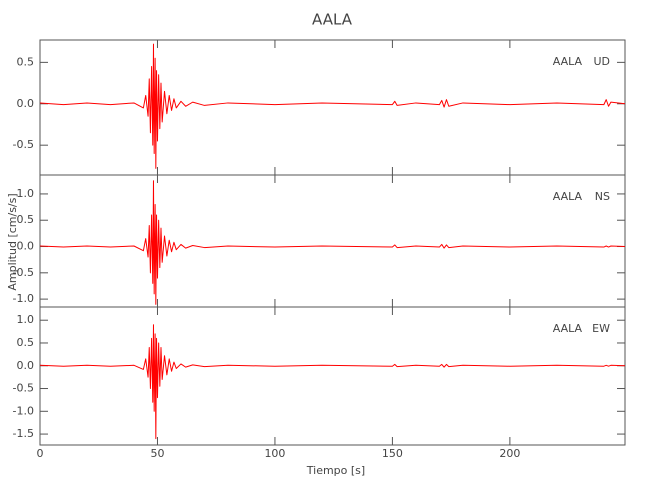 The image size is (650, 500). Describe the element at coordinates (392, 453) in the screenshot. I see `x-tick-label: 150` at that location.